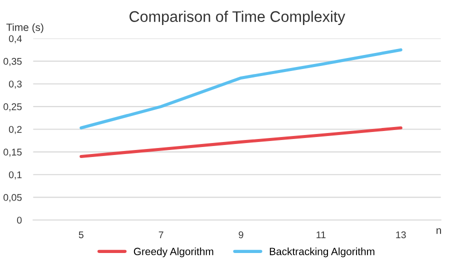 The height and width of the screenshot is (275, 474). What do you see at coordinates (15, 175) in the screenshot?
I see `y-tick-label: 0,1` at bounding box center [15, 175].